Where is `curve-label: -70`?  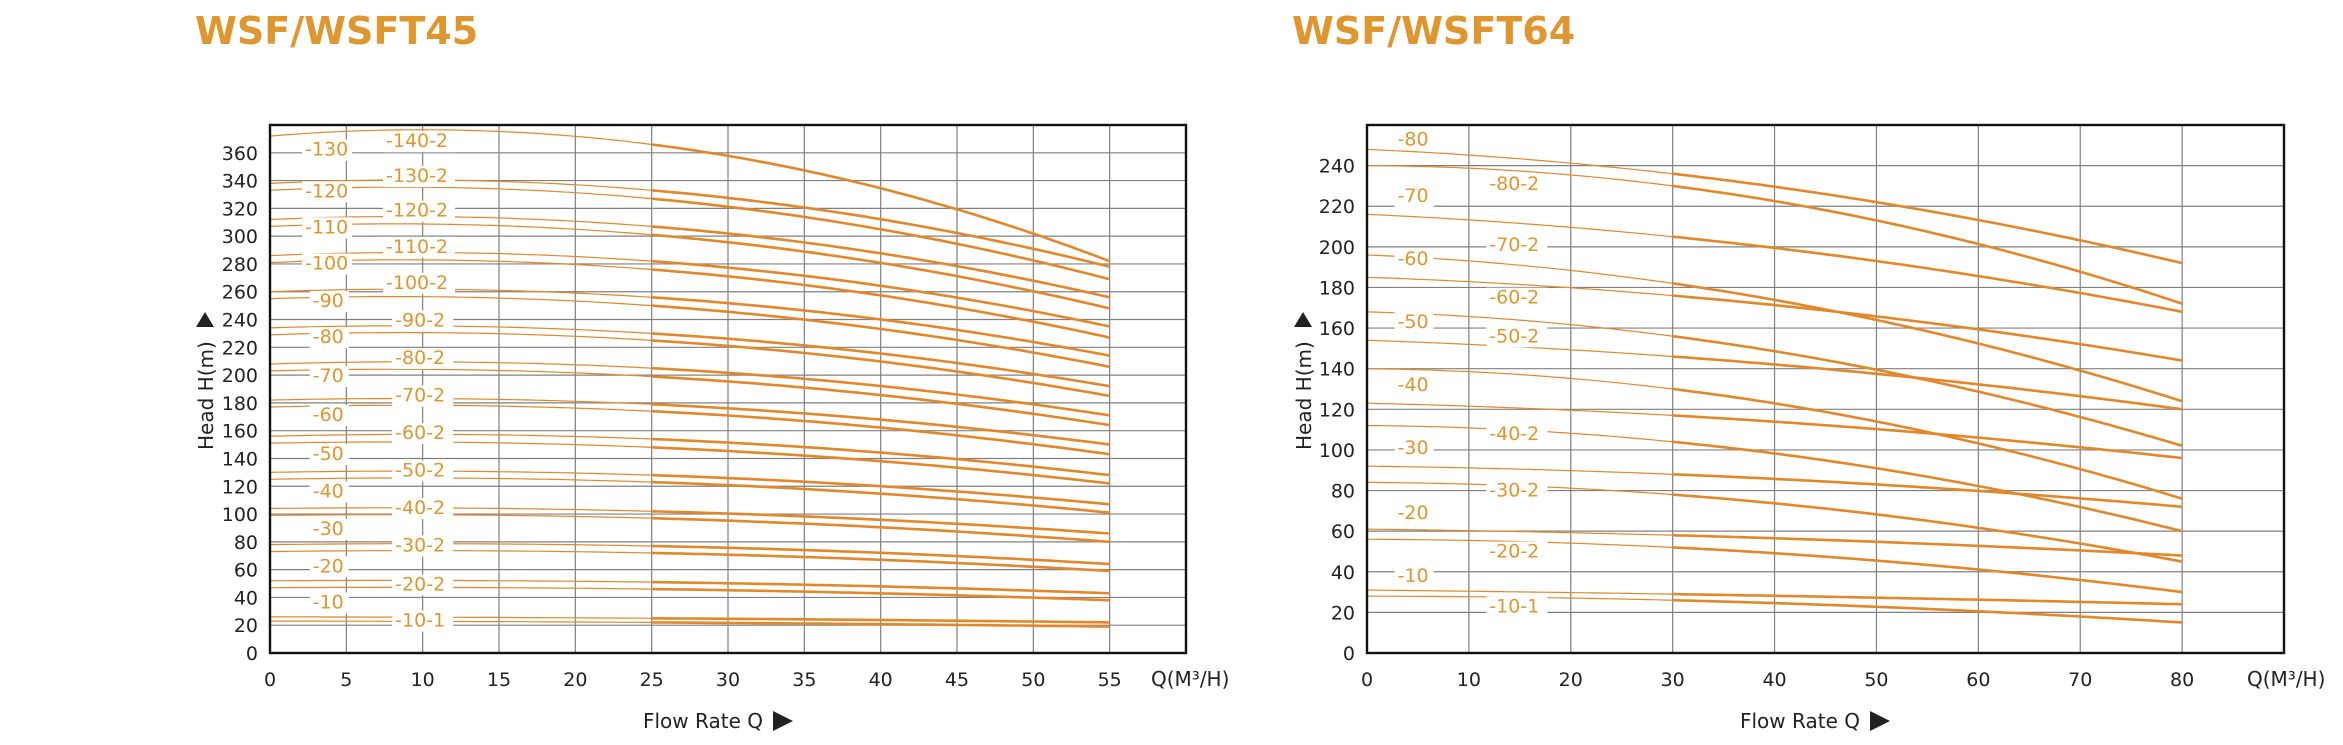 curve-label: -70 is located at coordinates (328, 376).